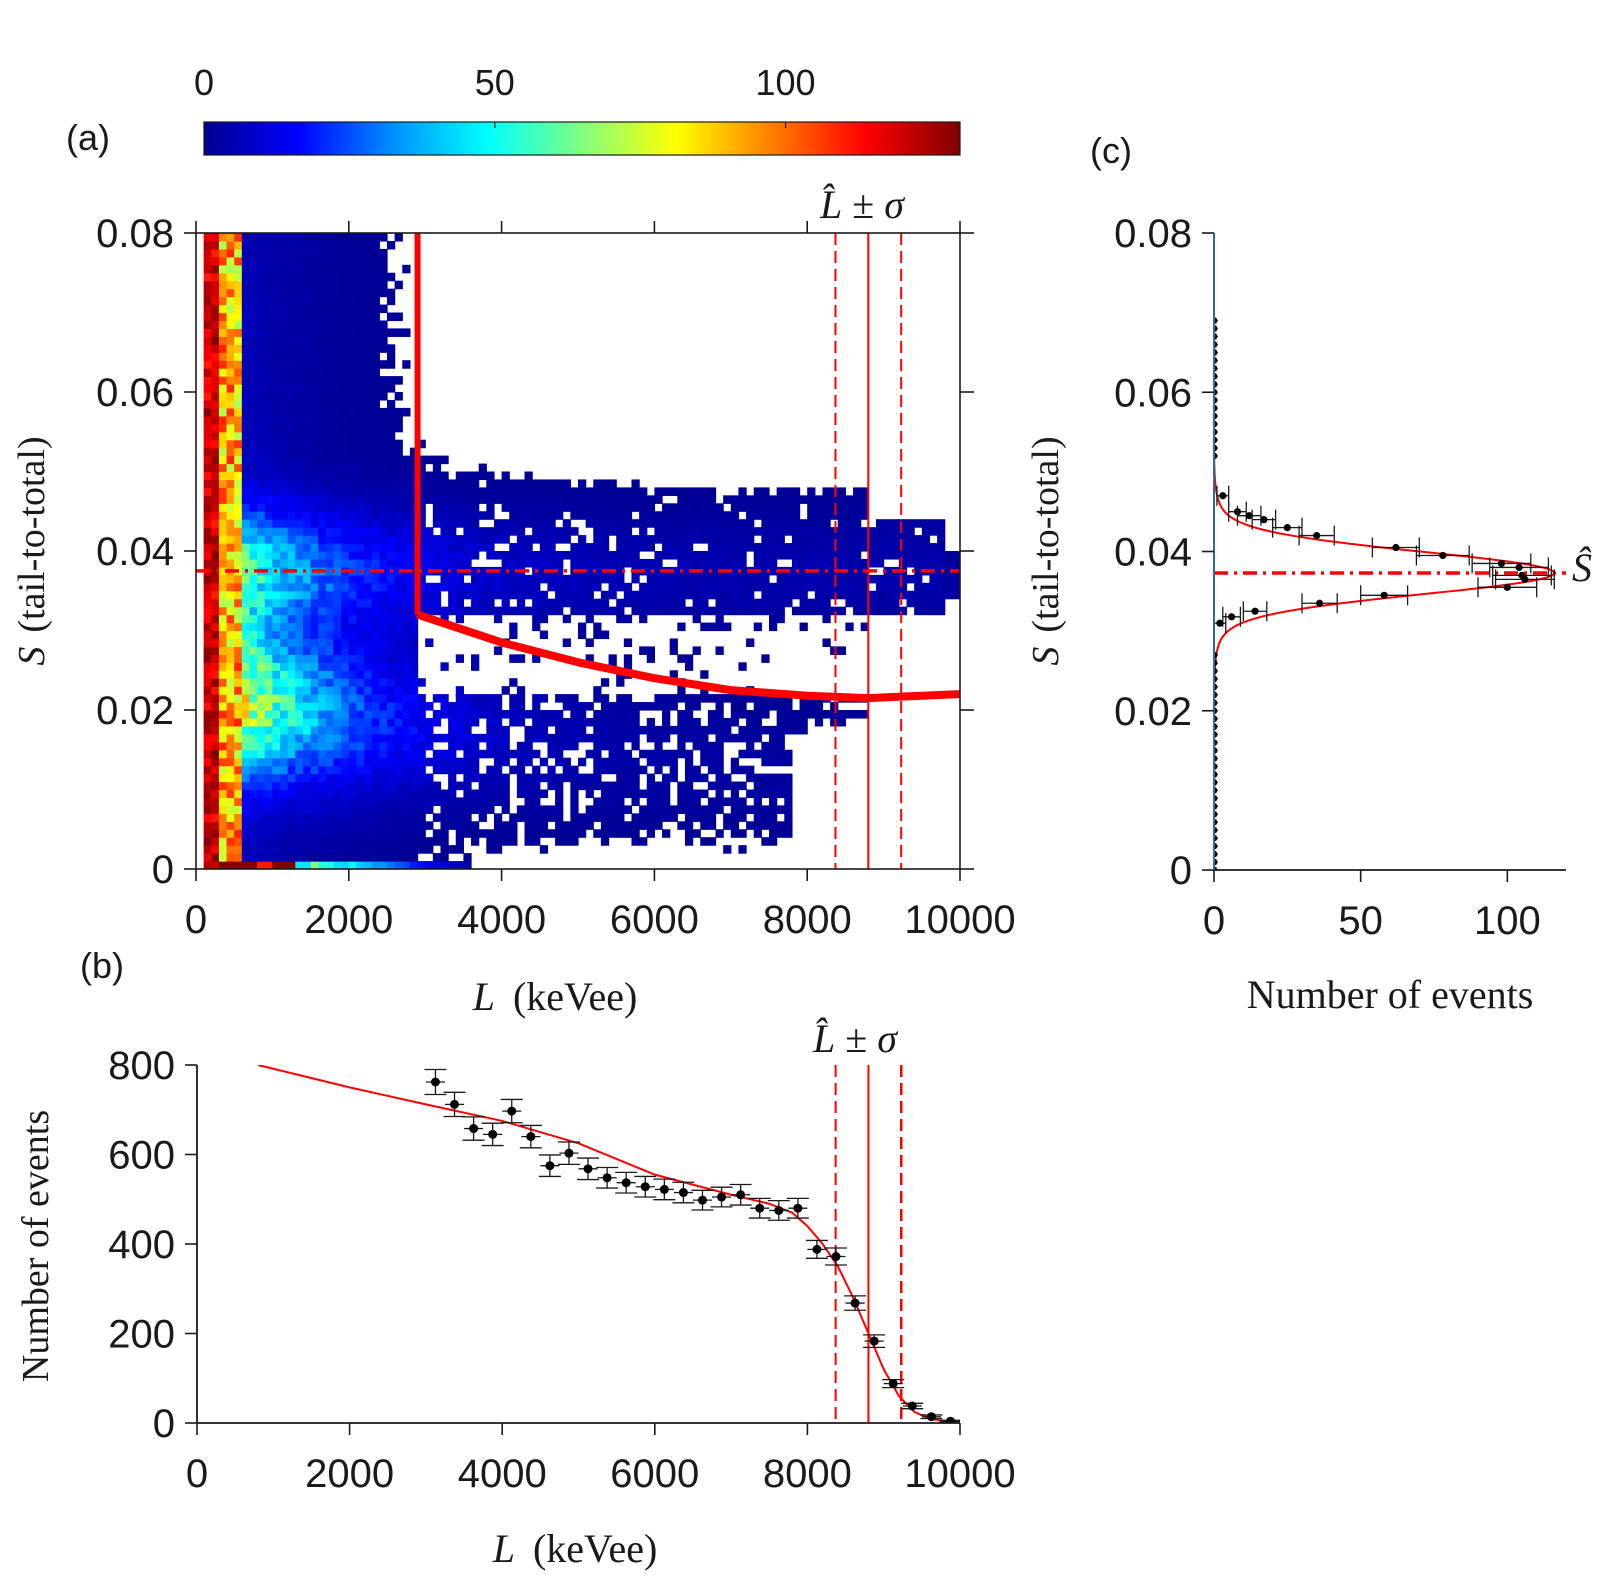 Image resolution: width=1618 pixels, height=1586 pixels. Describe the element at coordinates (141, 1066) in the screenshot. I see `y-tick-label: 800` at that location.